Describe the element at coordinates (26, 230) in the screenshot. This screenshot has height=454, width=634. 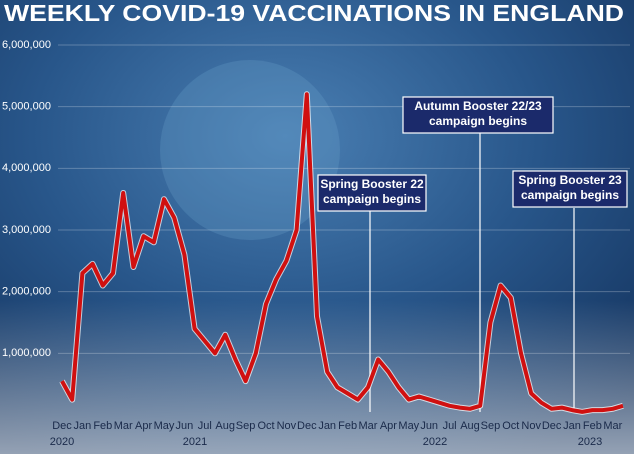
I see `y-tick-label: 3,000,000` at that location.